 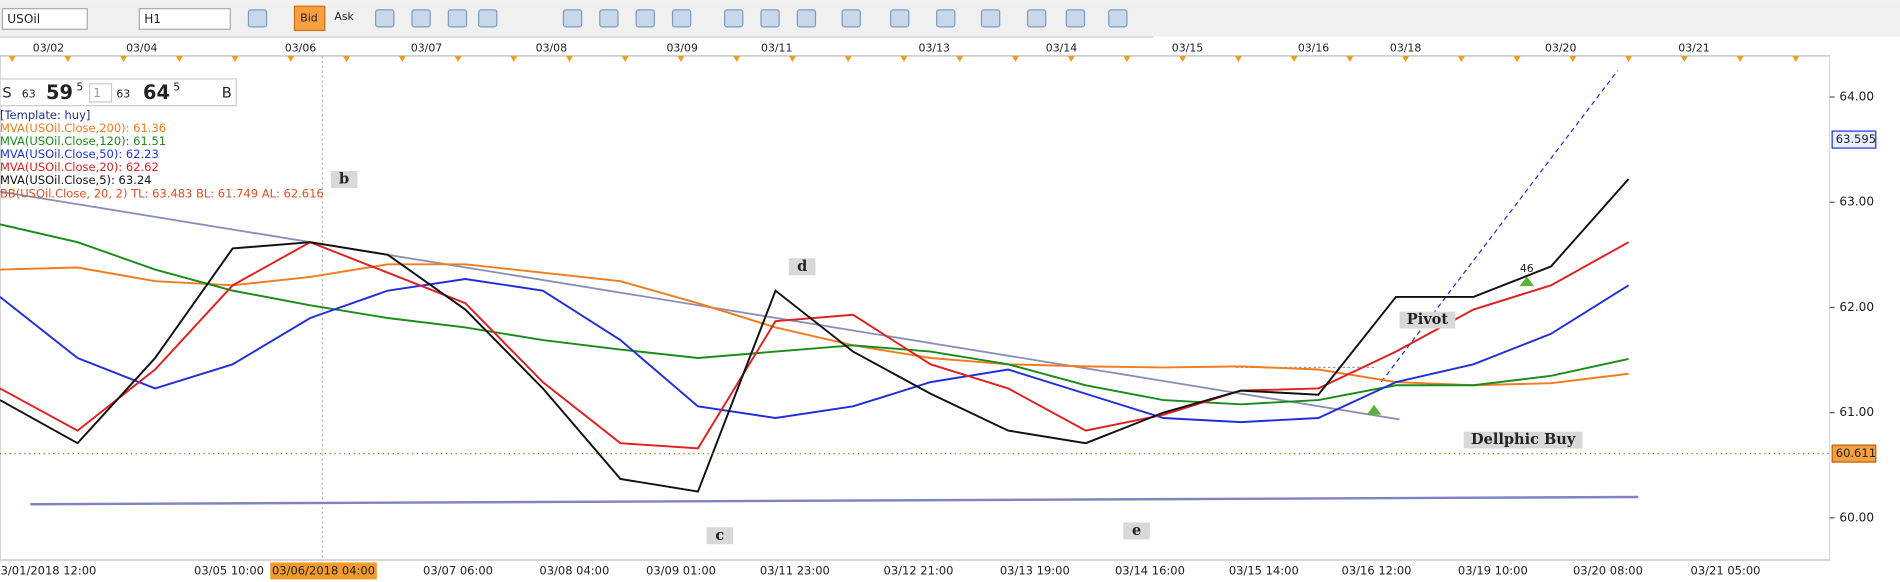 What do you see at coordinates (1856, 96) in the screenshot?
I see `y-tick-label: 64.00` at bounding box center [1856, 96].